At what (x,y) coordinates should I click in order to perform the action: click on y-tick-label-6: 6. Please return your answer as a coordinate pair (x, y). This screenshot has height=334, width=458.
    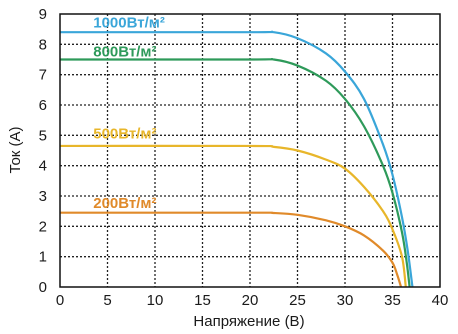
    Looking at the image, I should click on (43, 105).